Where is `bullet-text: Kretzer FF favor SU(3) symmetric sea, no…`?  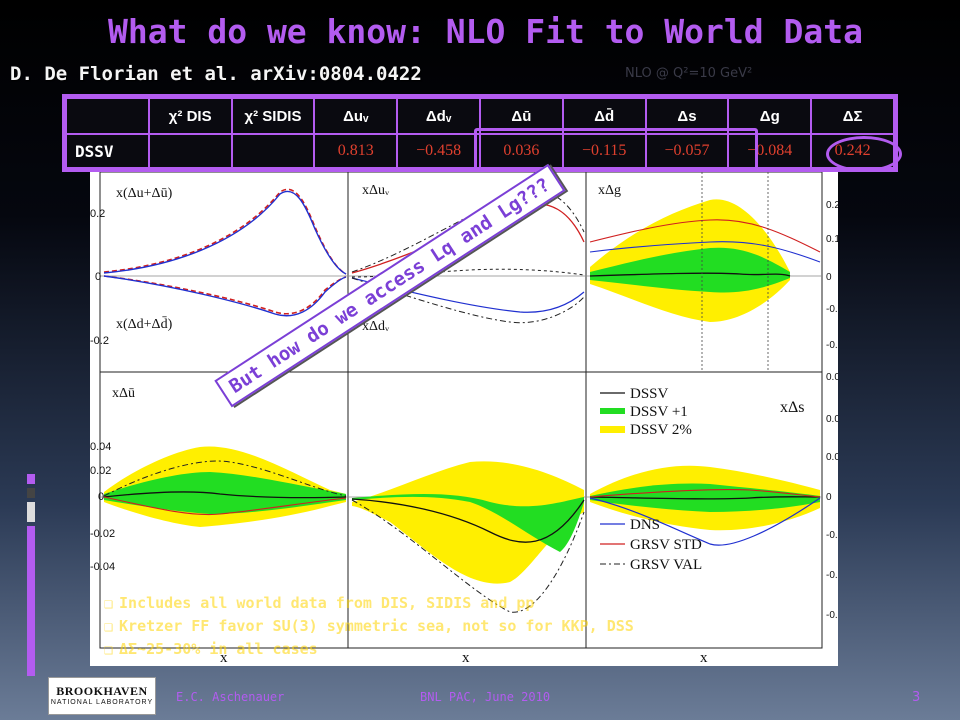
bullet-text: Kretzer FF favor SU(3) symmetric sea, no… is located at coordinates (376, 626).